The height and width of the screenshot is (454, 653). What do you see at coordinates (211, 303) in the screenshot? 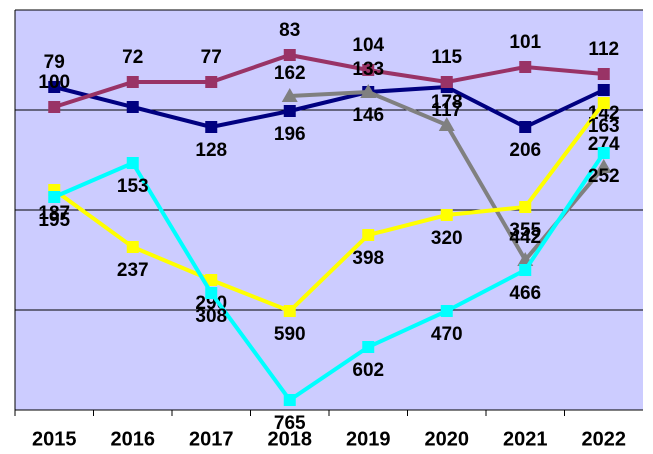
I see `data-label: 290` at bounding box center [211, 303].